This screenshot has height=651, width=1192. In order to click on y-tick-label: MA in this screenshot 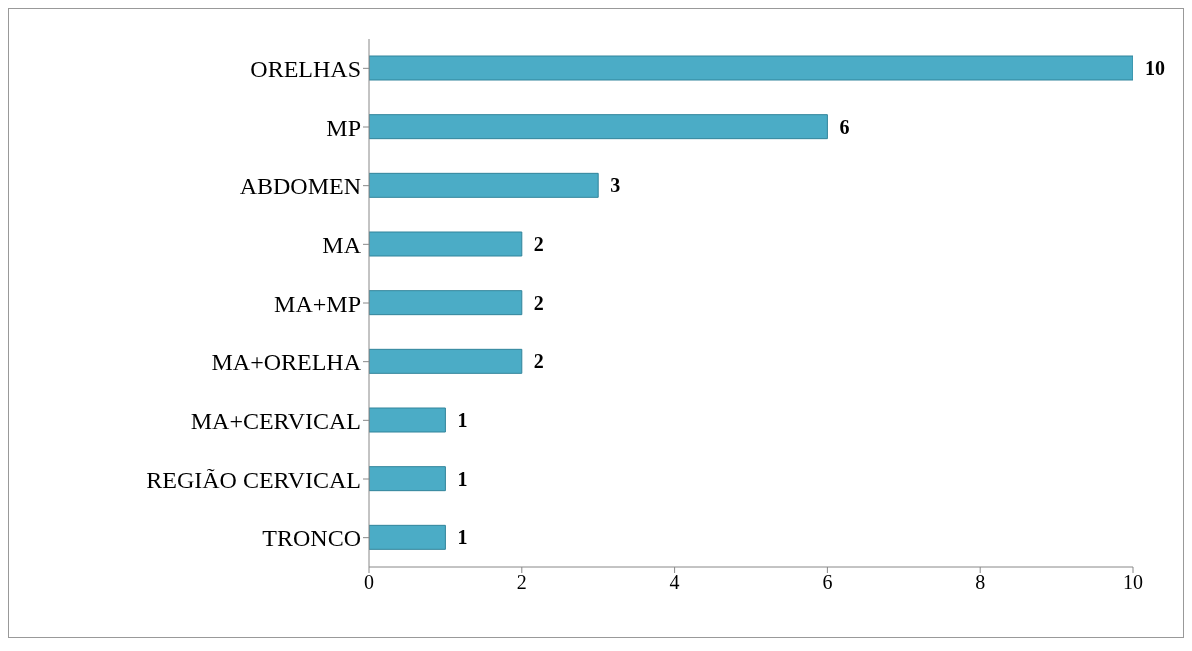, I will do `click(342, 244)`.